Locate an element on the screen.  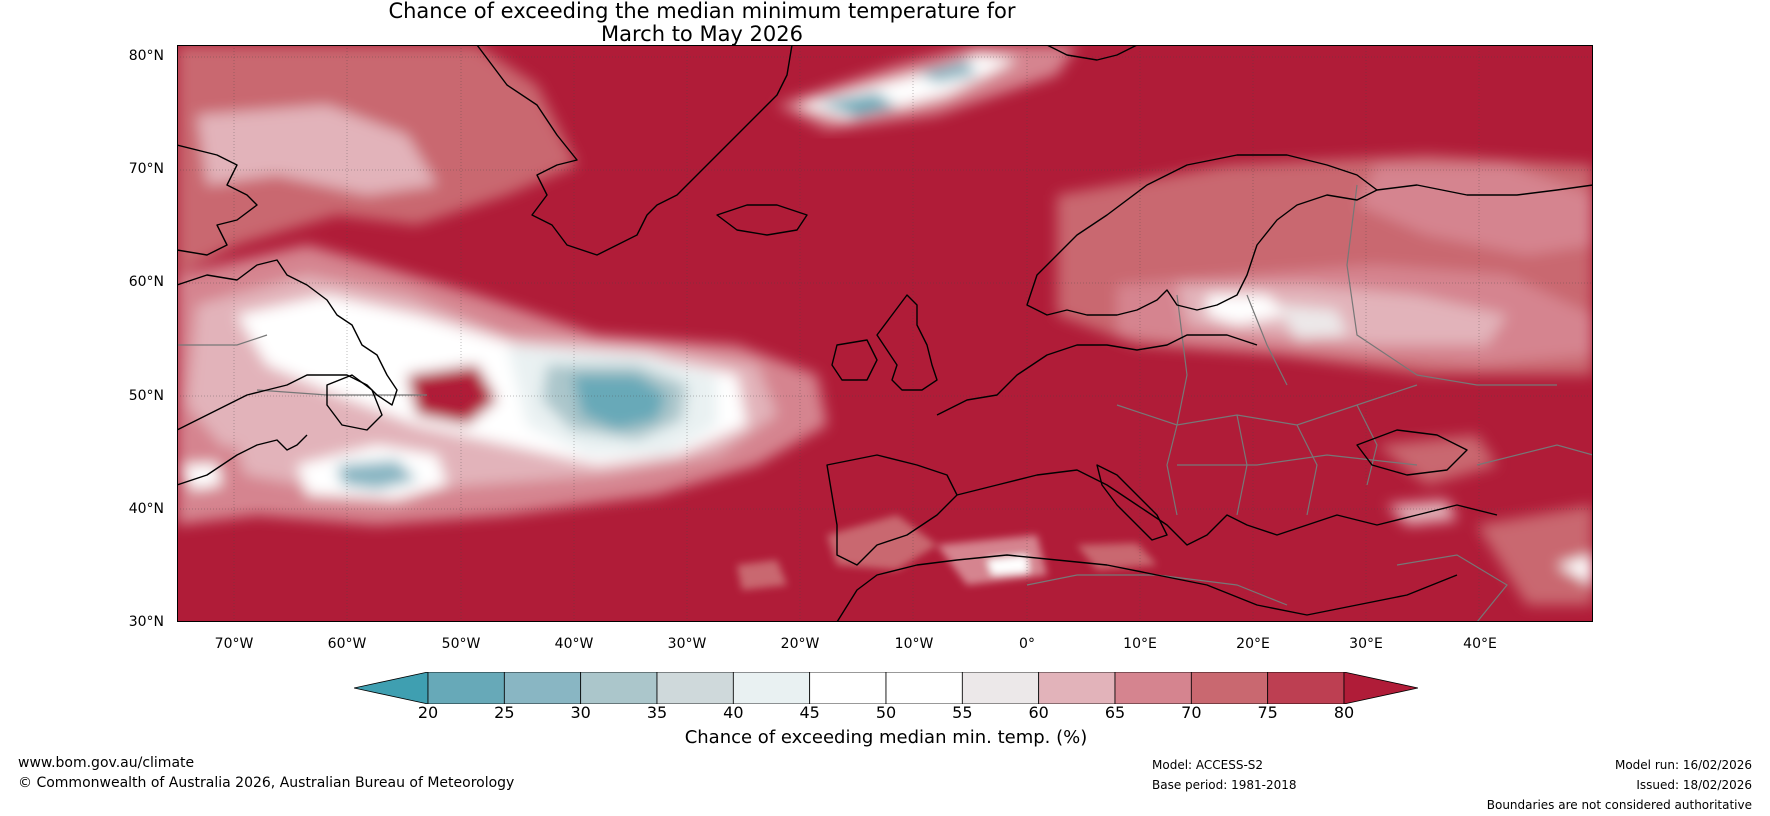
lon-label-60w: 60°W is located at coordinates (347, 644).